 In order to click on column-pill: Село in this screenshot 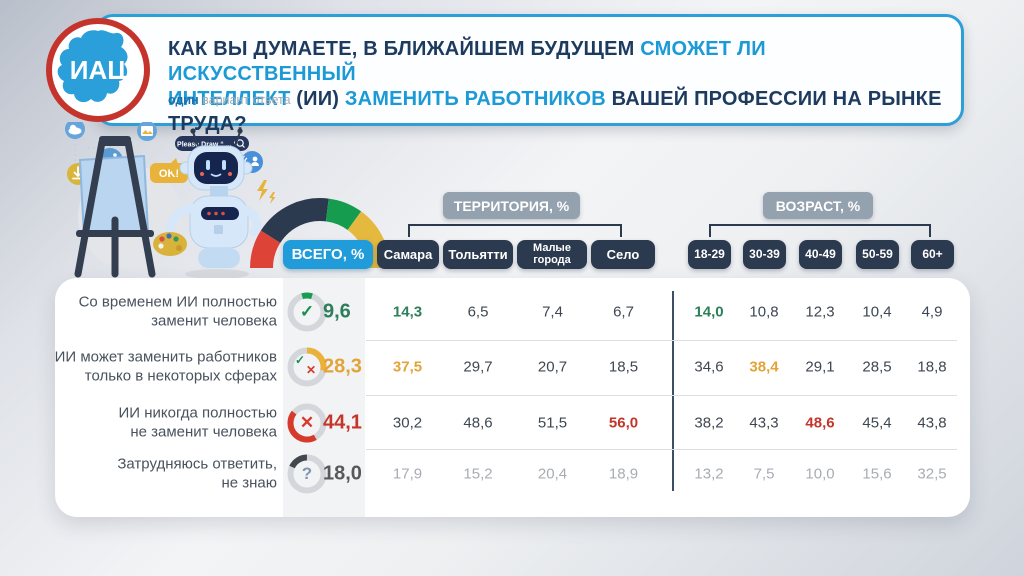, I will do `click(623, 254)`.